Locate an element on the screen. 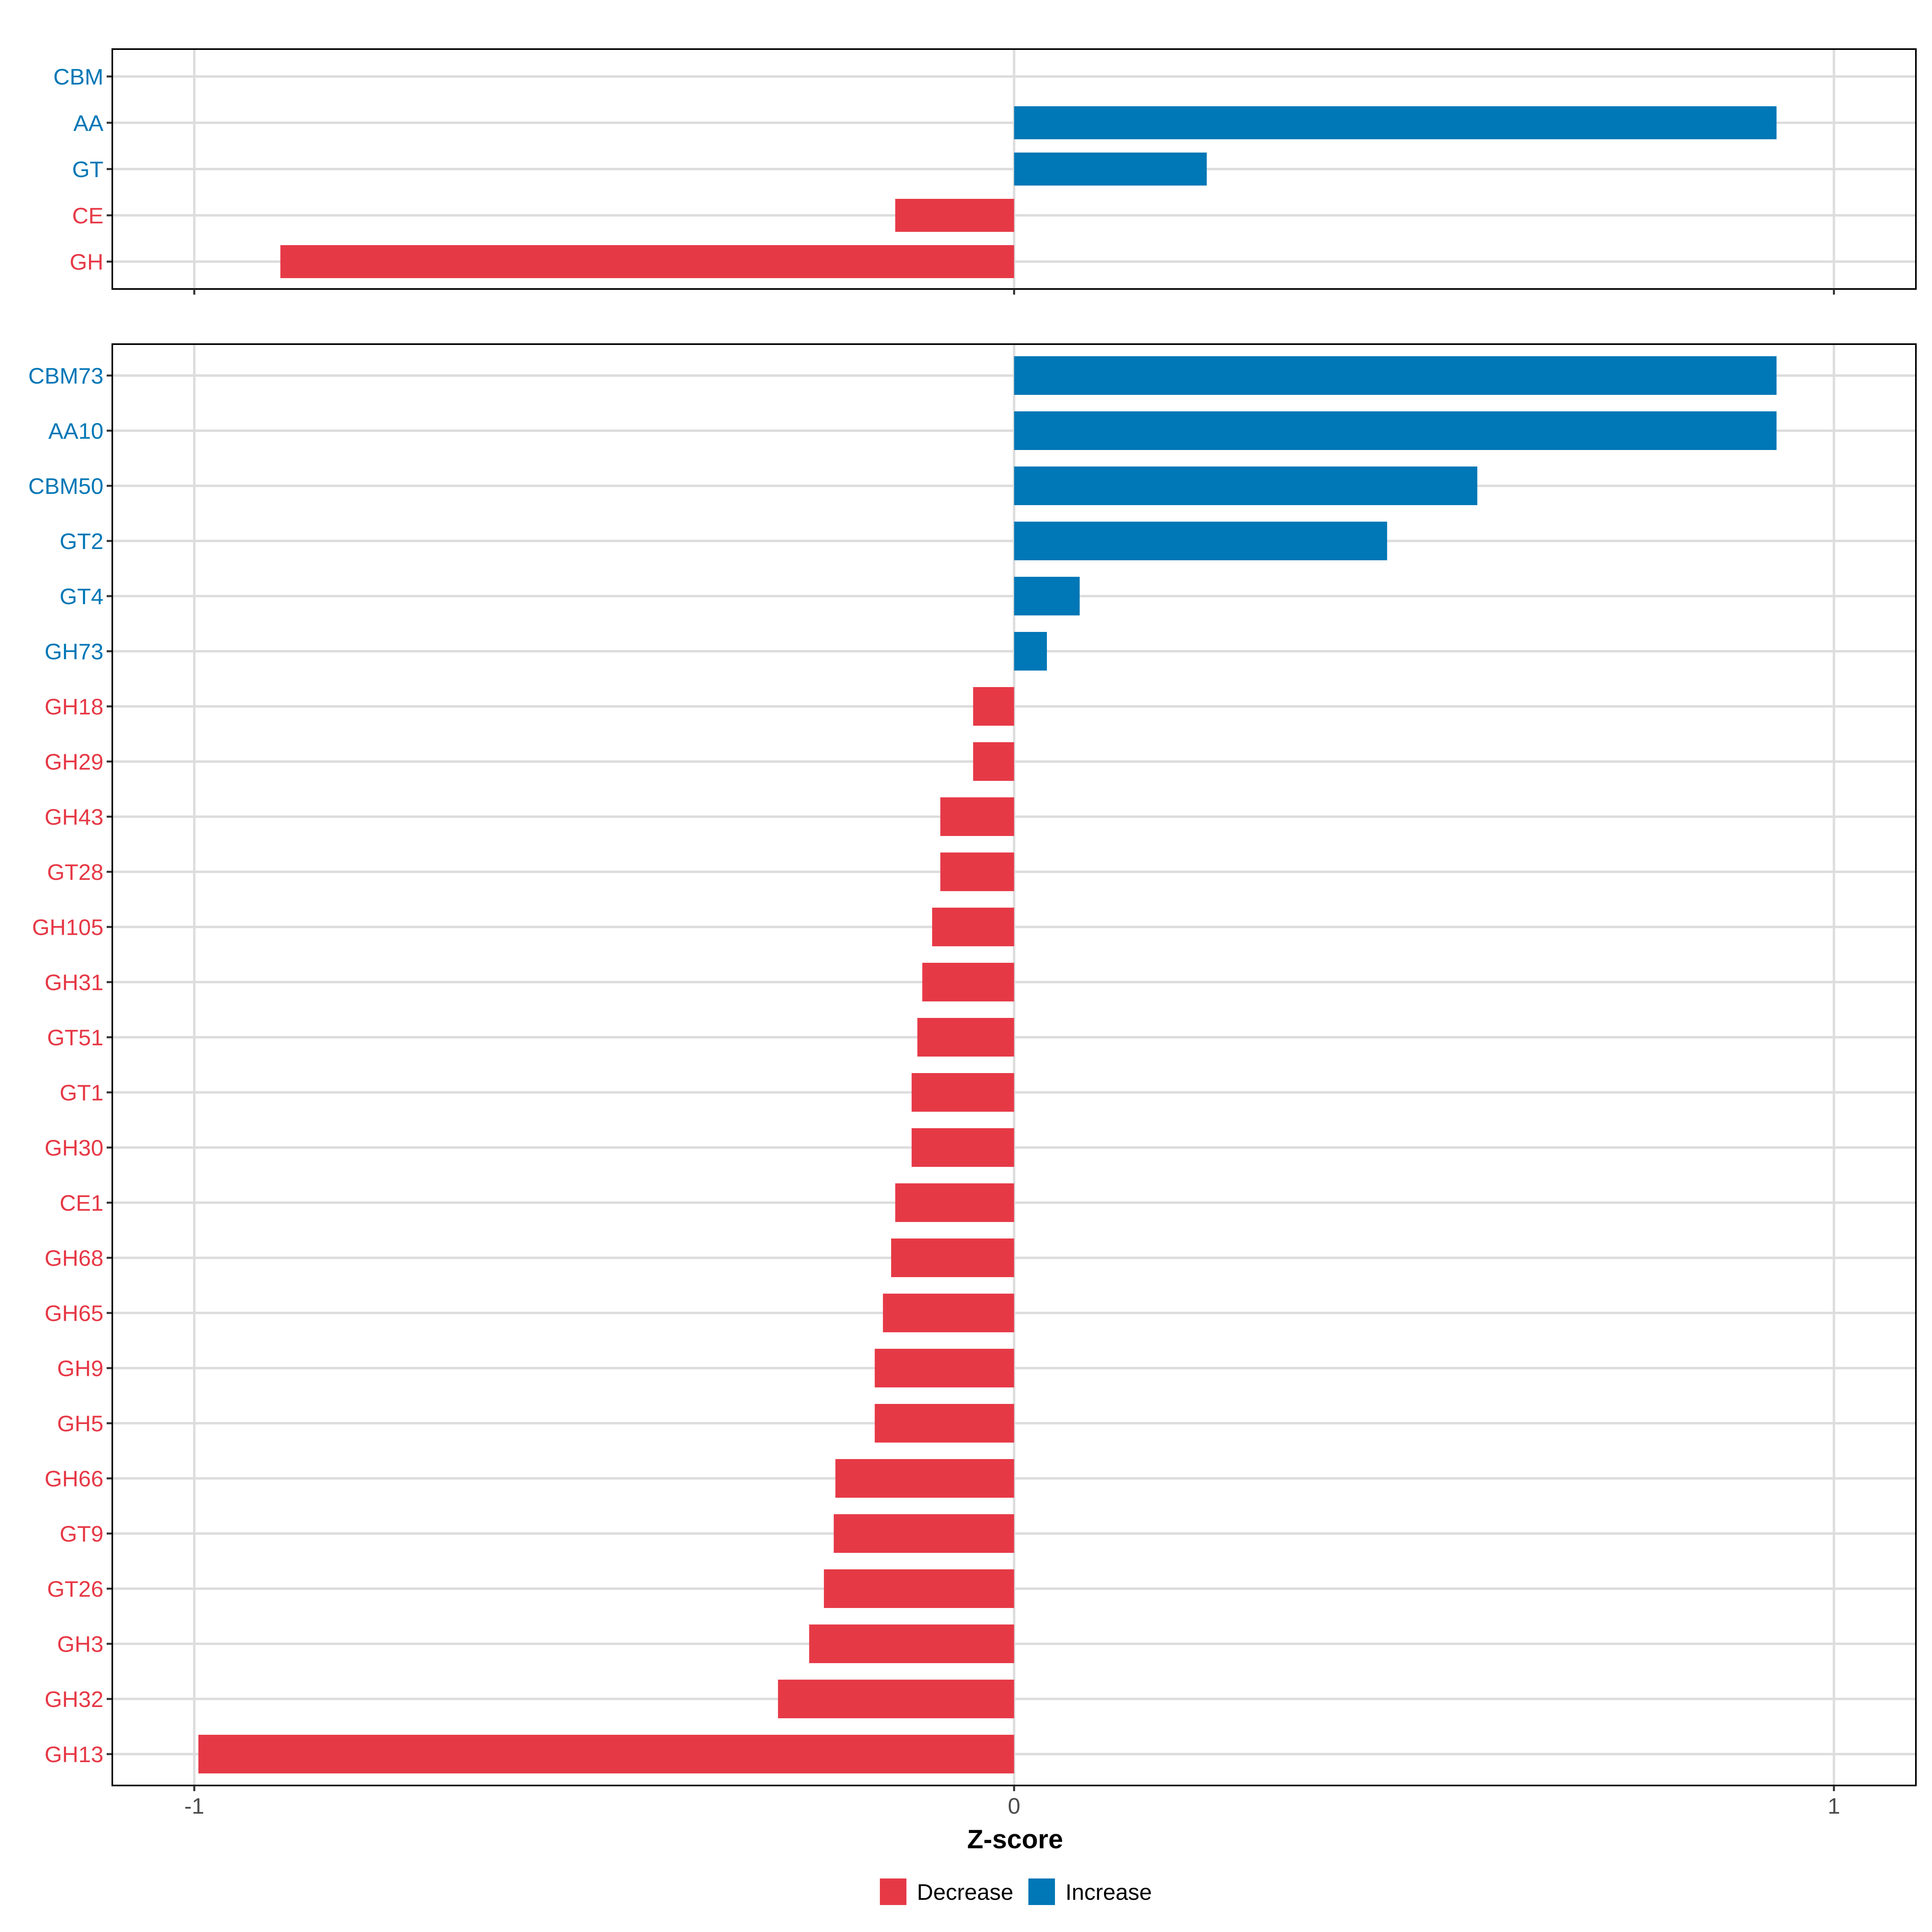  bar-gh73 is located at coordinates (1030, 651).